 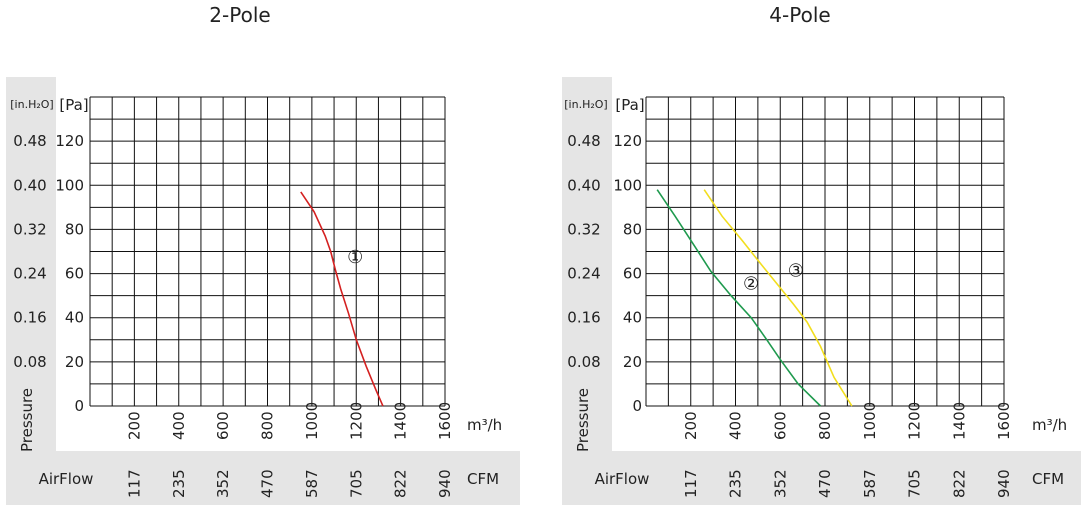 What do you see at coordinates (355, 257) in the screenshot?
I see `curve-label: ①` at bounding box center [355, 257].